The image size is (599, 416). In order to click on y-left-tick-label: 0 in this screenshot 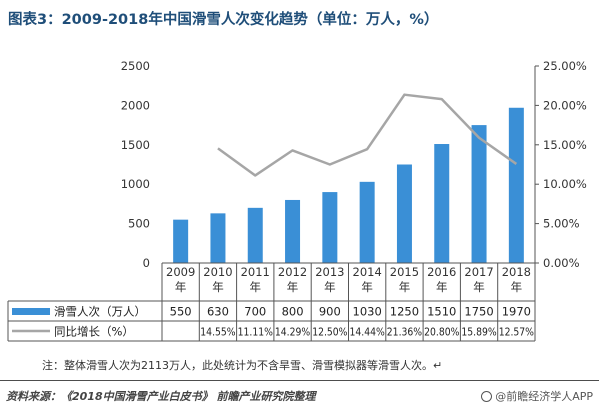, I will do `click(146, 263)`.